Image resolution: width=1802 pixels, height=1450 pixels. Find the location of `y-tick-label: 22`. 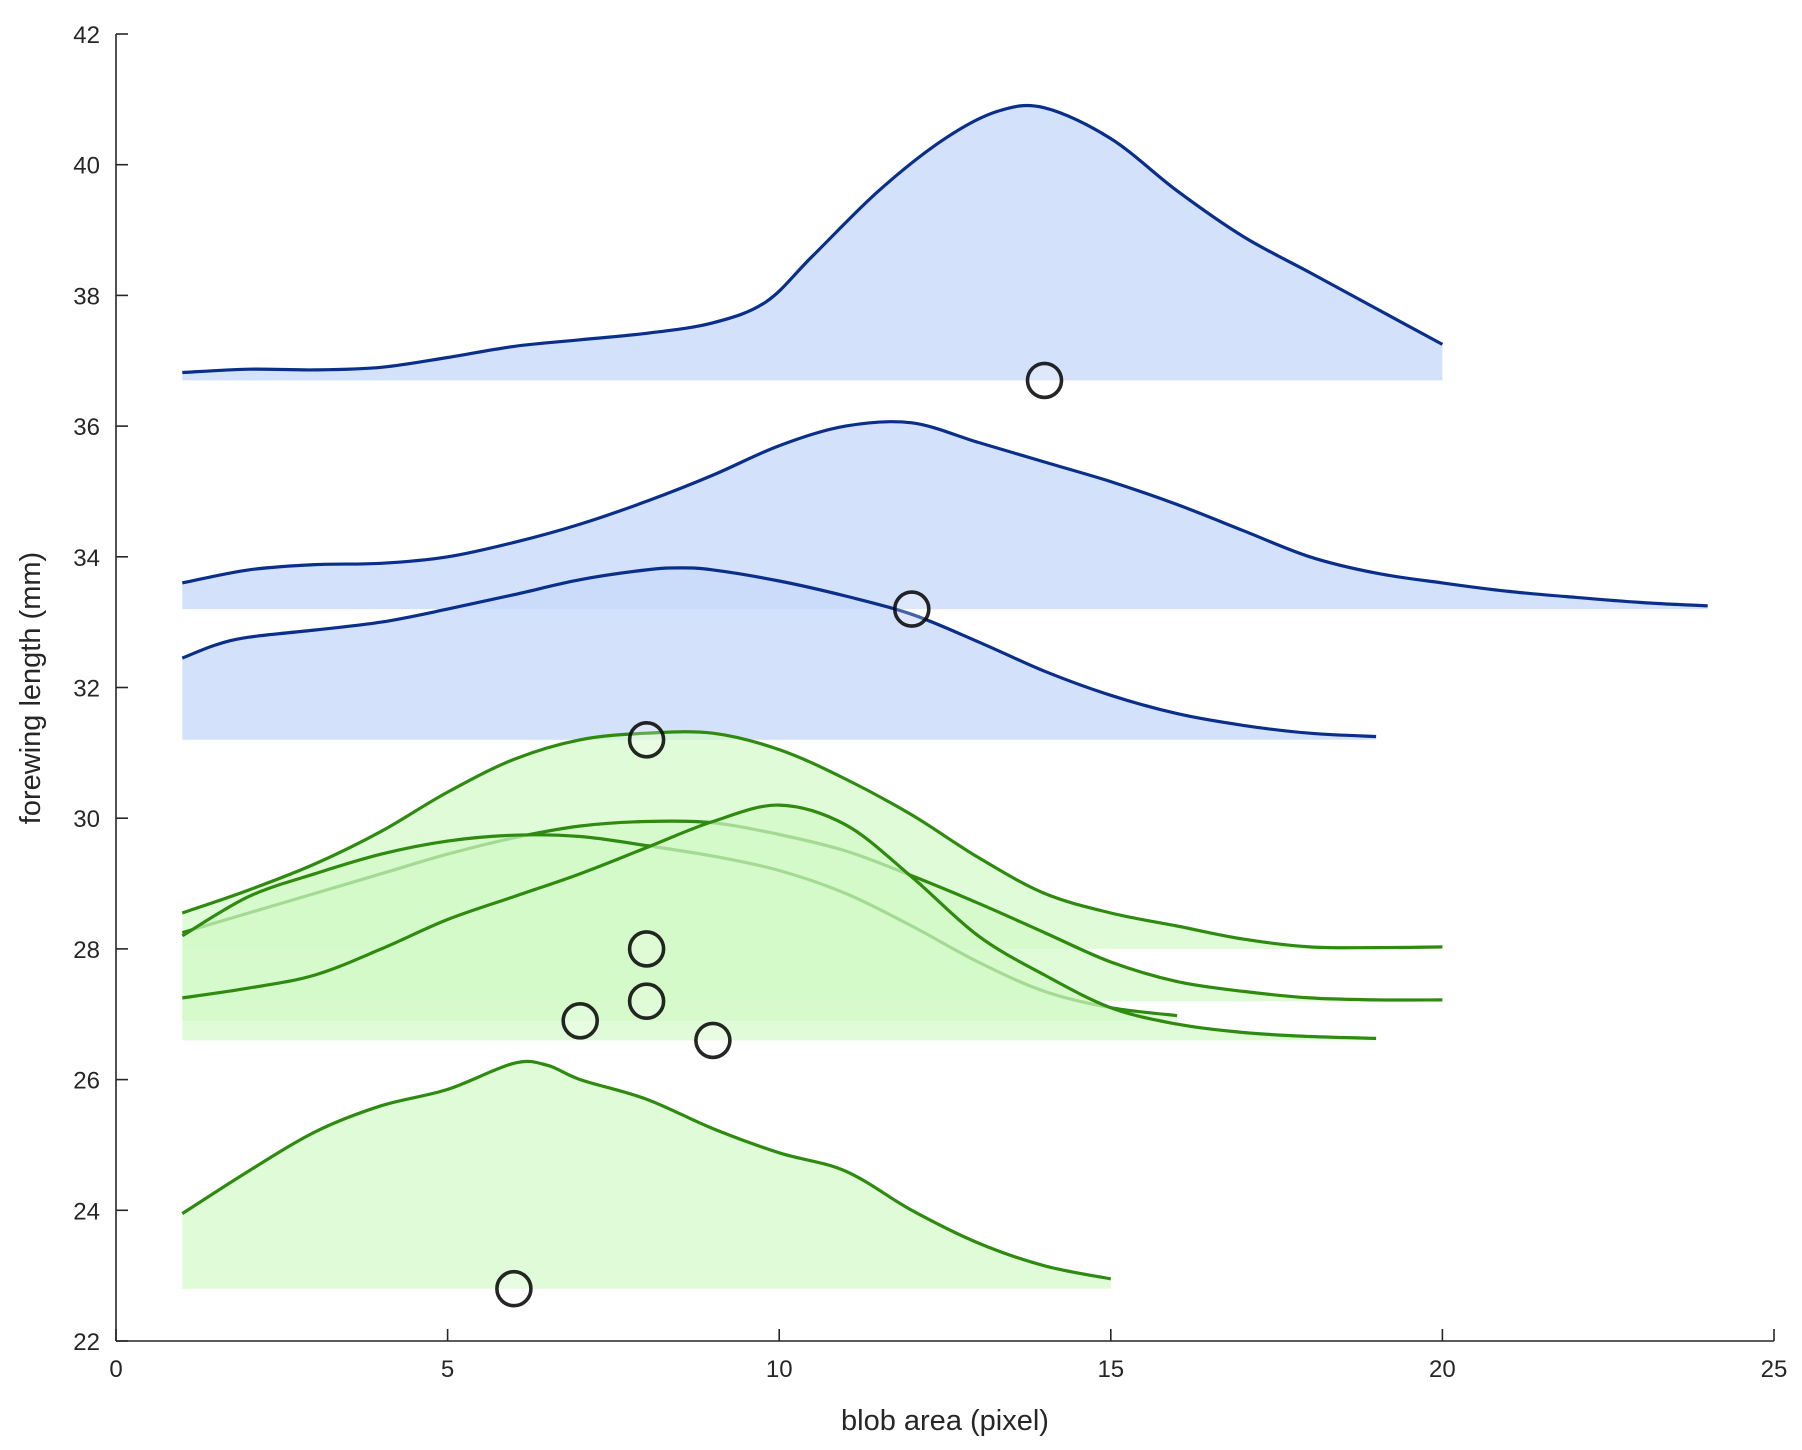

y-tick-label: 22 is located at coordinates (86, 1342).